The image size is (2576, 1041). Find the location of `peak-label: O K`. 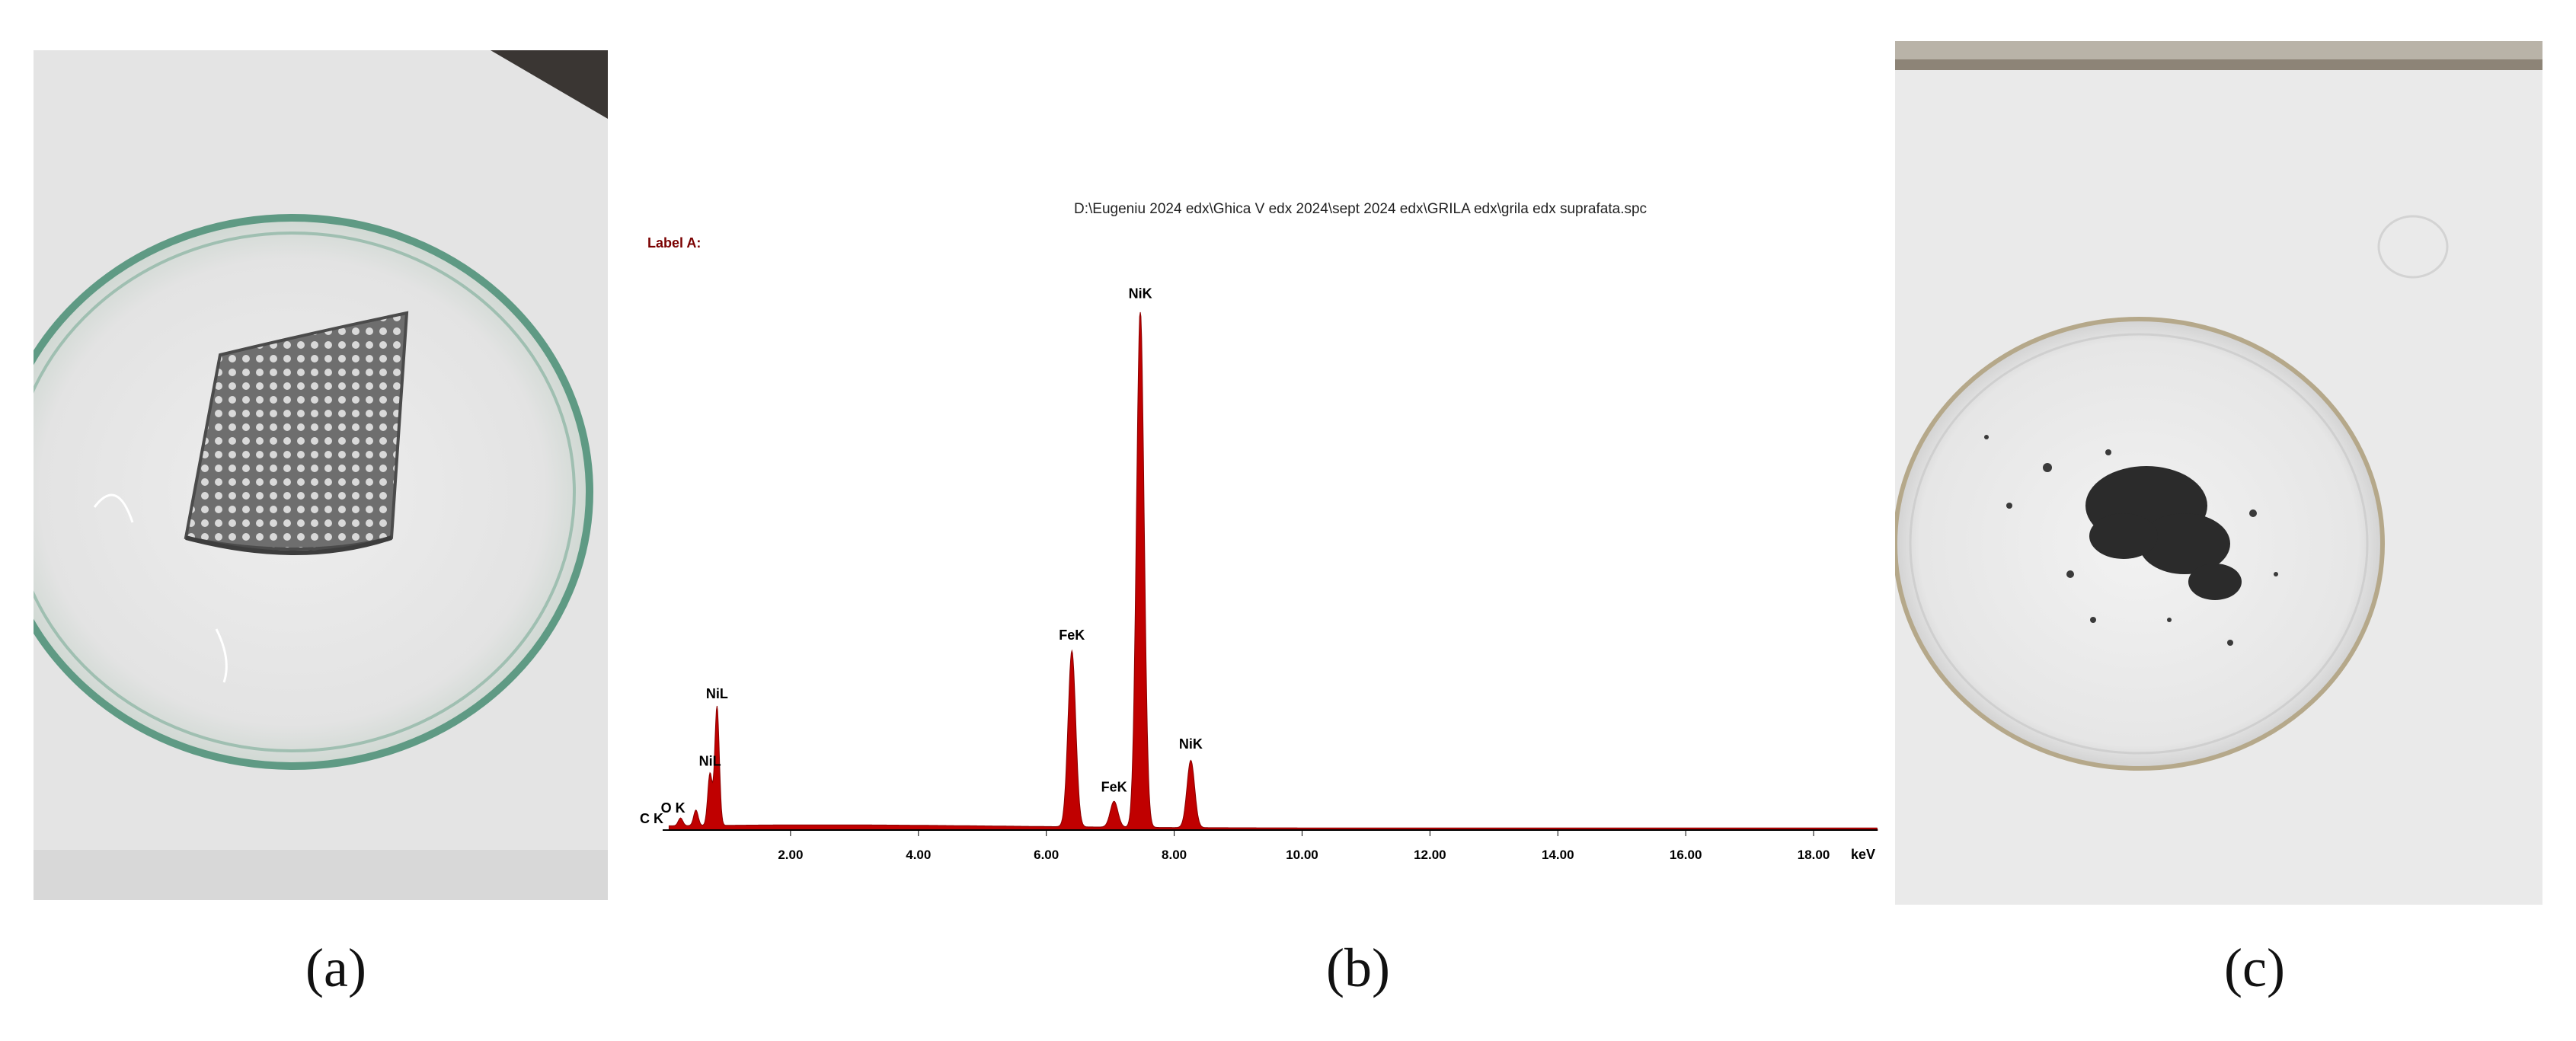

peak-label: O K is located at coordinates (673, 808).